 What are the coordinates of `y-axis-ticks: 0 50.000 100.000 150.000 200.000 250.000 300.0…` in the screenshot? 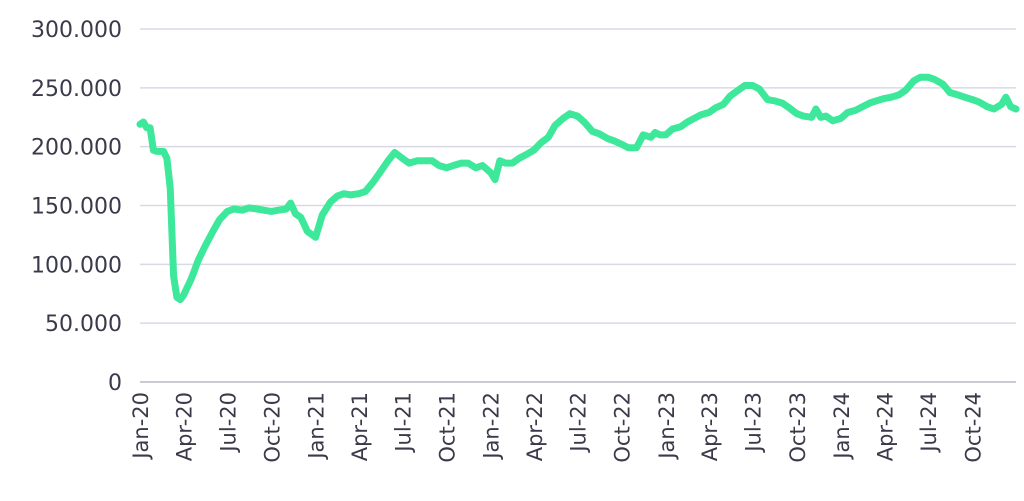 It's located at (76, 207).